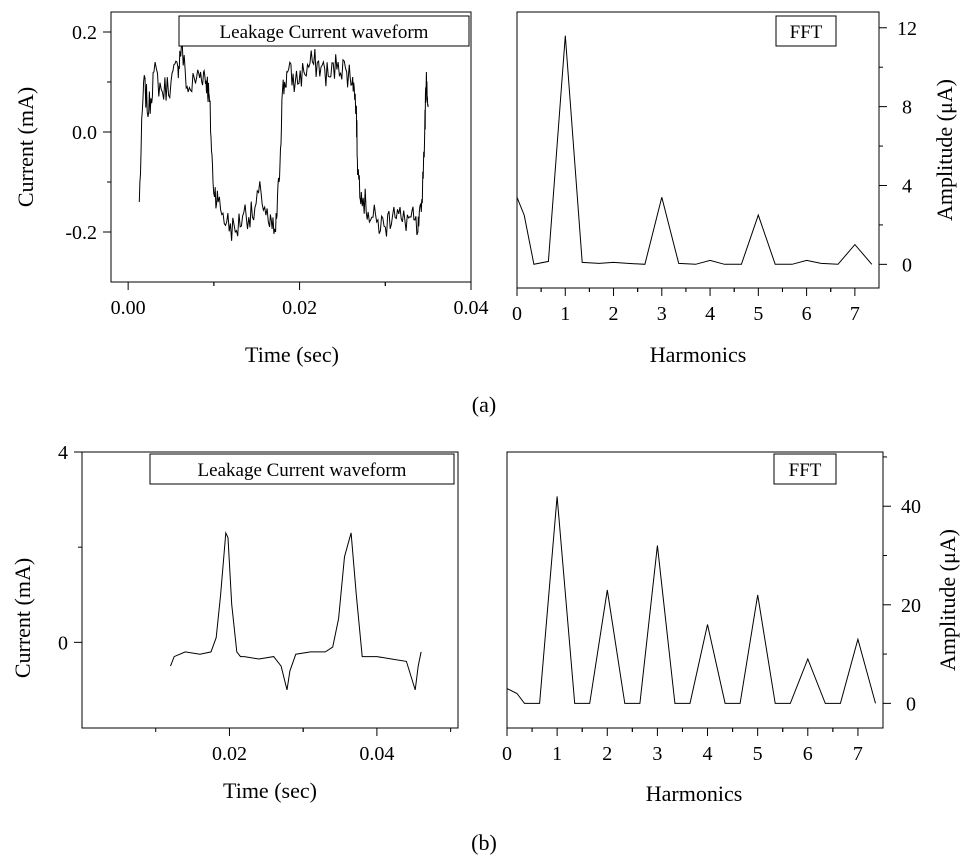  What do you see at coordinates (907, 29) in the screenshot?
I see `y-tick-label: 12` at bounding box center [907, 29].